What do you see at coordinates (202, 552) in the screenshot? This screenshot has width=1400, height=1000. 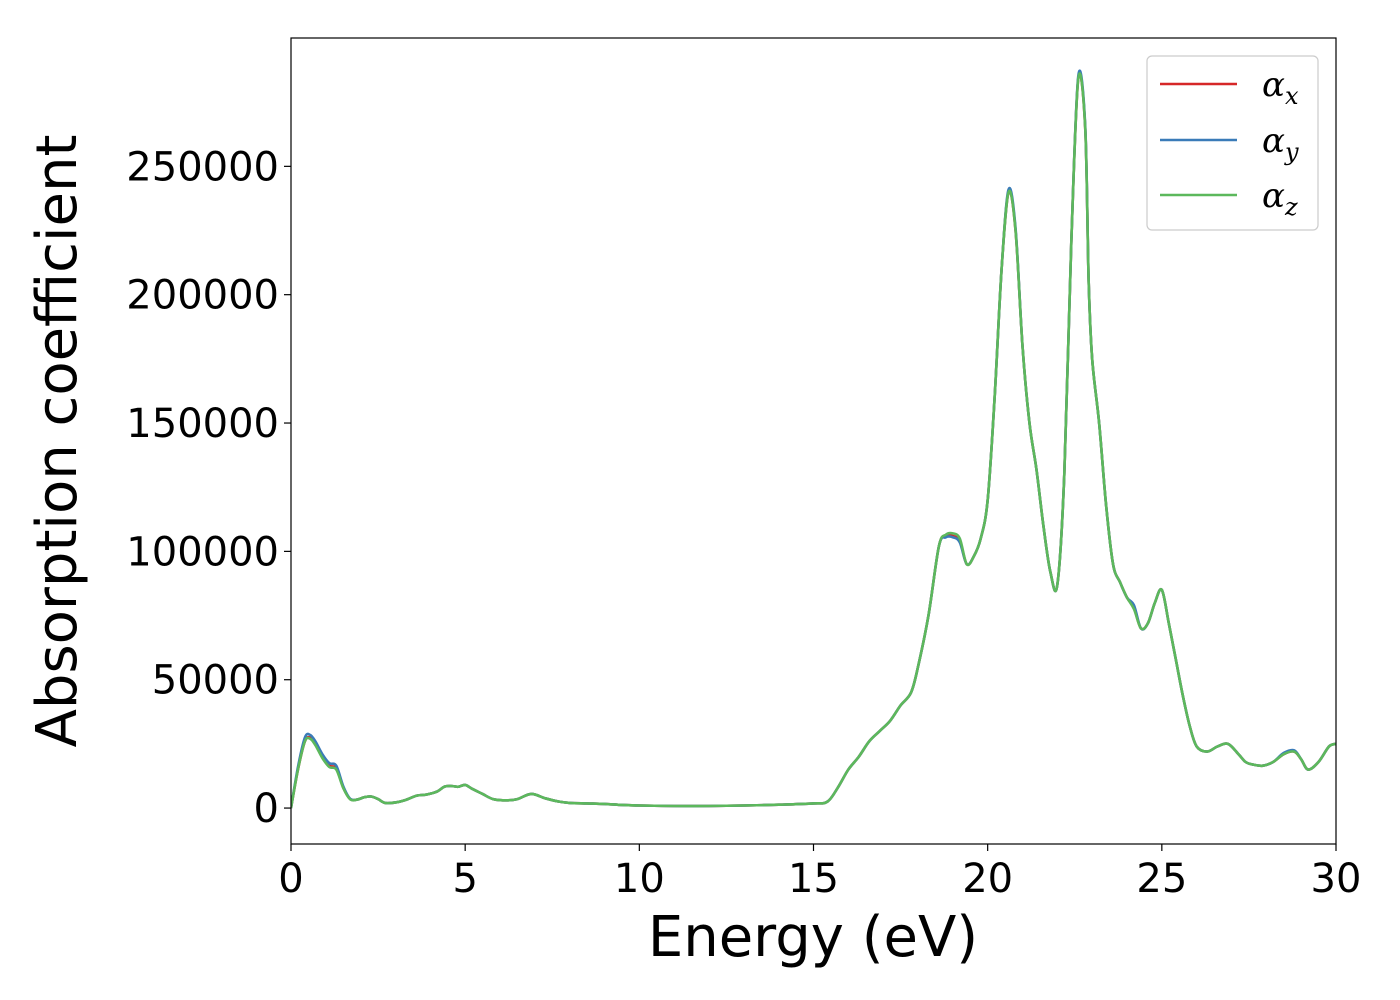 I see `y-tick-label: 100000` at bounding box center [202, 552].